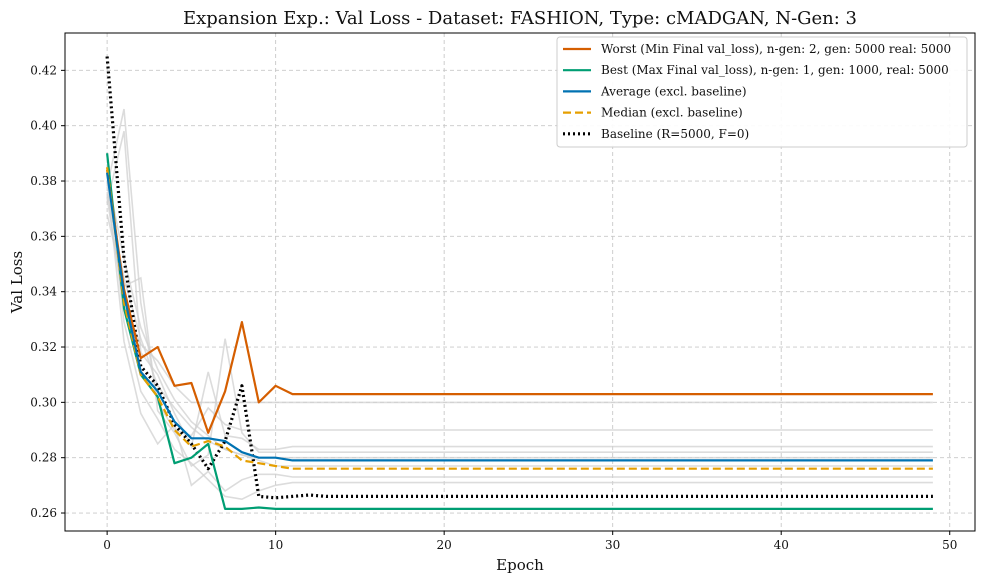 This screenshot has width=984, height=588. What do you see at coordinates (43, 458) in the screenshot?
I see `y-tick-label: 0.28` at bounding box center [43, 458].